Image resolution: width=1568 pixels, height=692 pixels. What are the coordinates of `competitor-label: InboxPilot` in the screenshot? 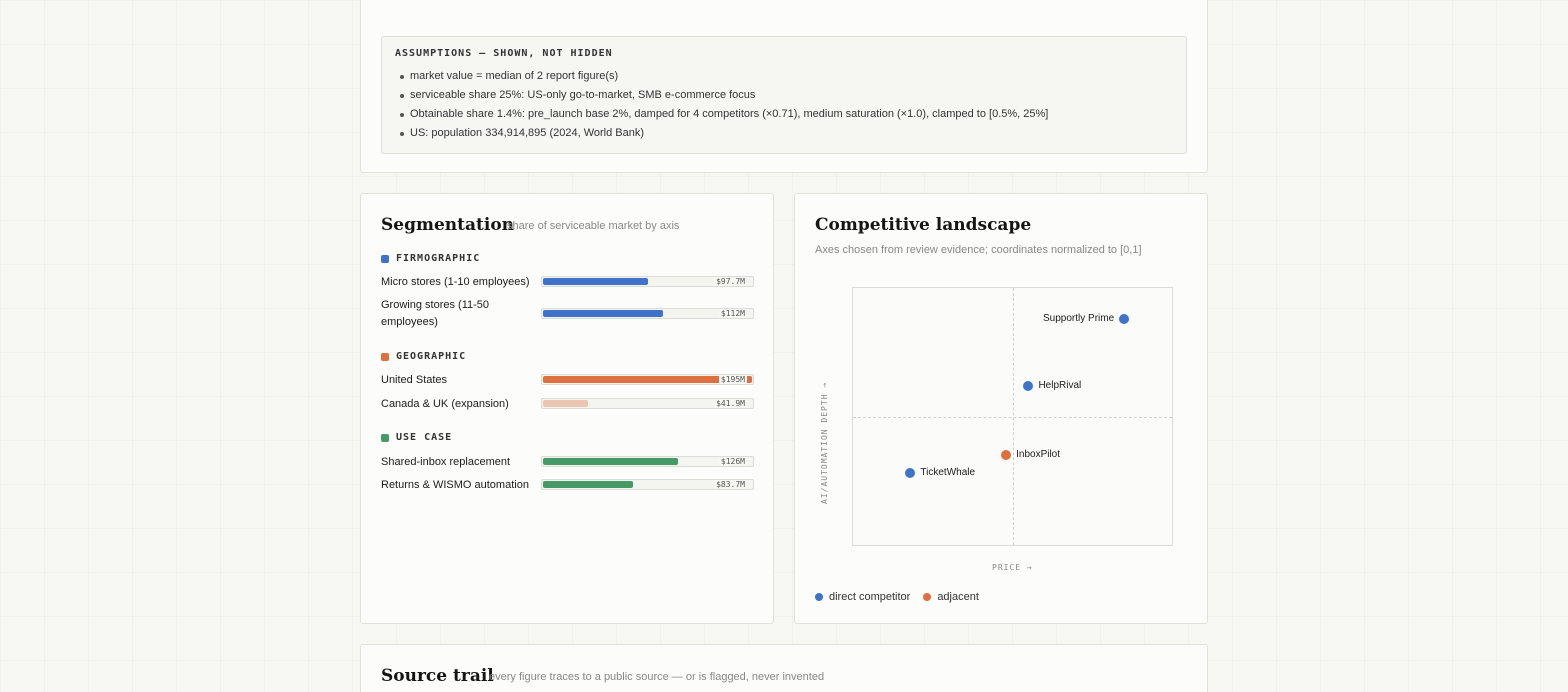 It's located at (1038, 455).